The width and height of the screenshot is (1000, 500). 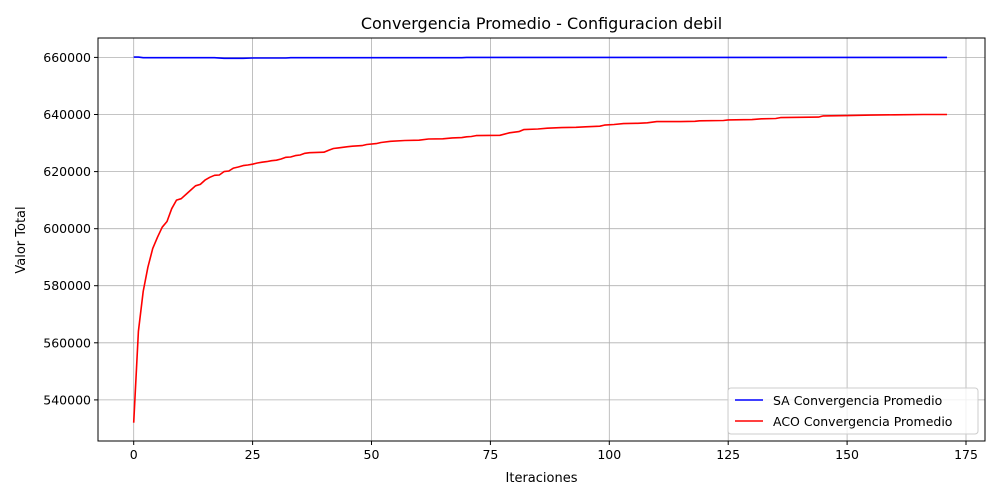 I want to click on x-tick-label: 175, so click(x=966, y=454).